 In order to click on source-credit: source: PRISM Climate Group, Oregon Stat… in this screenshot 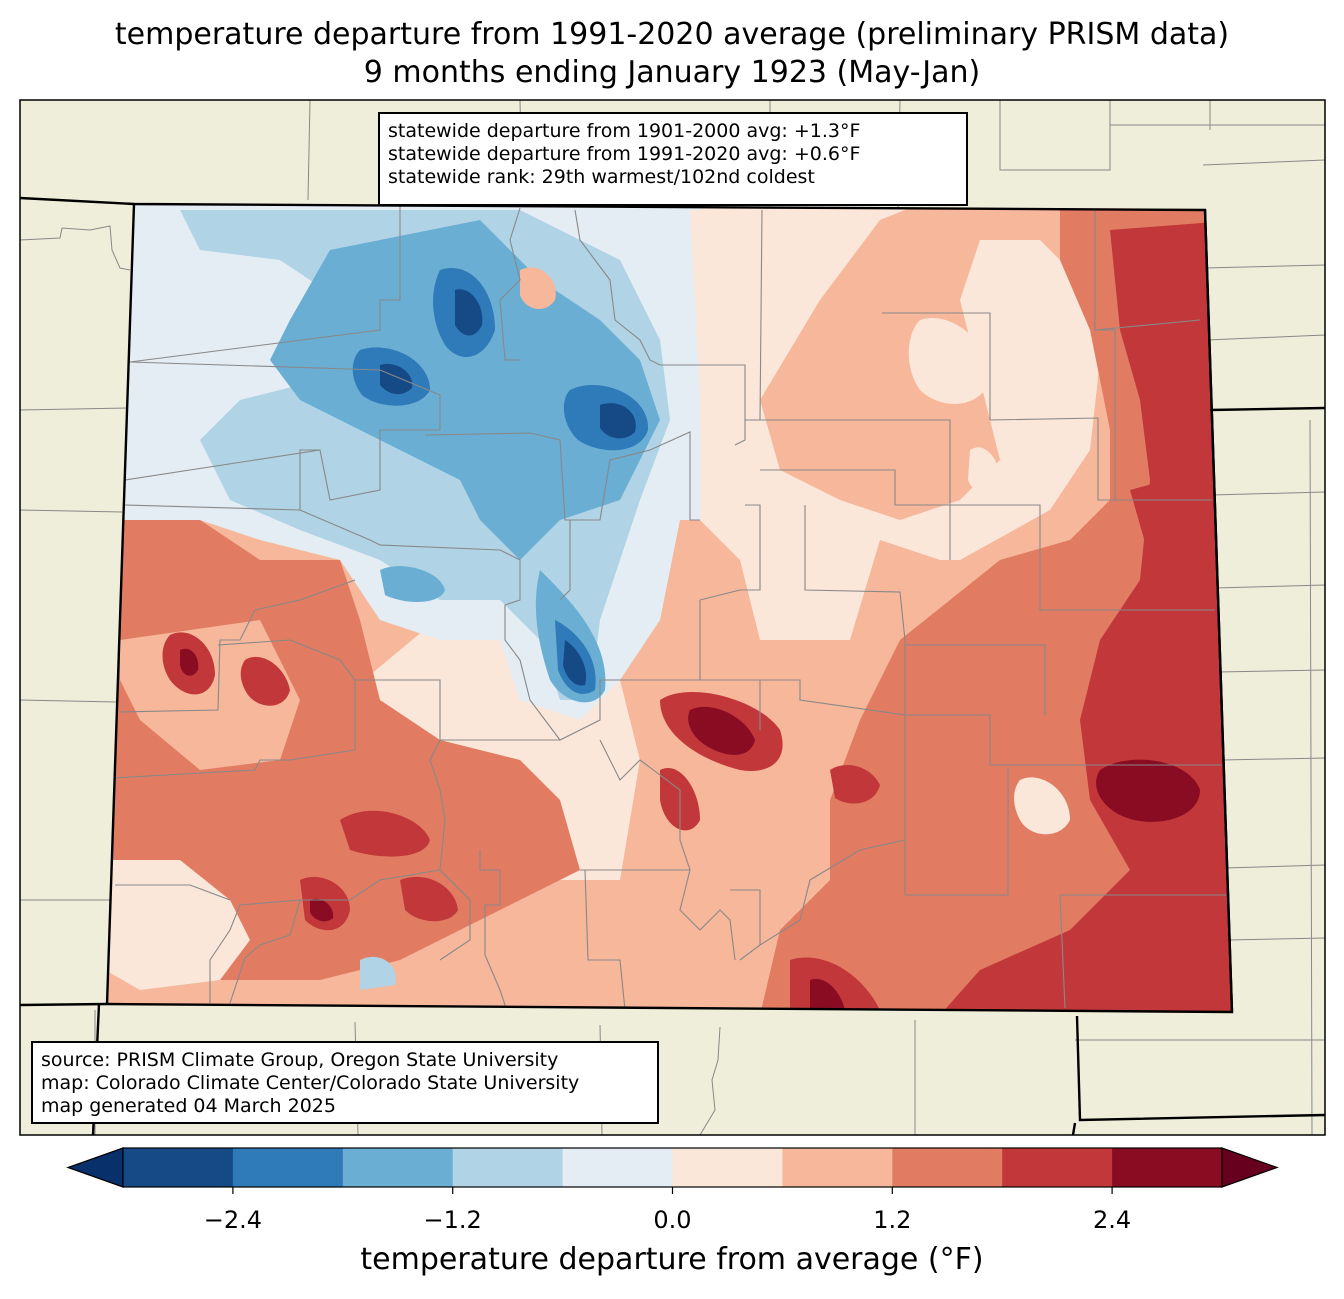, I will do `click(300, 1060)`.